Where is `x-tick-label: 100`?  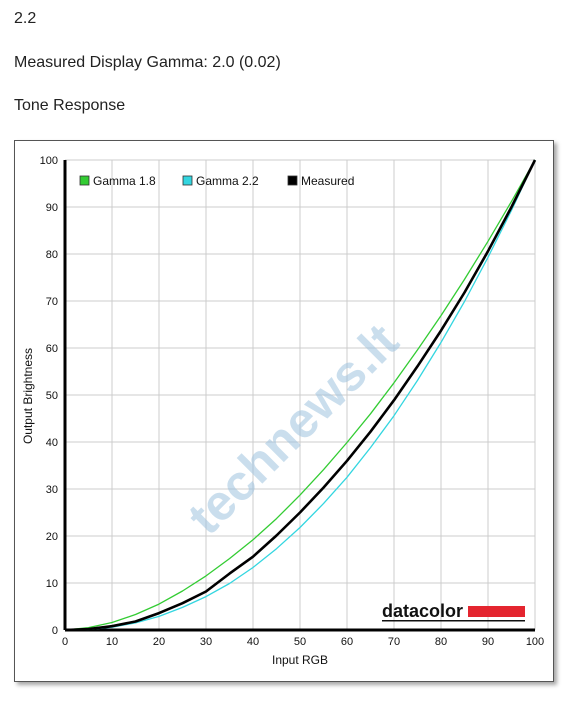
x-tick-label: 100 is located at coordinates (535, 642).